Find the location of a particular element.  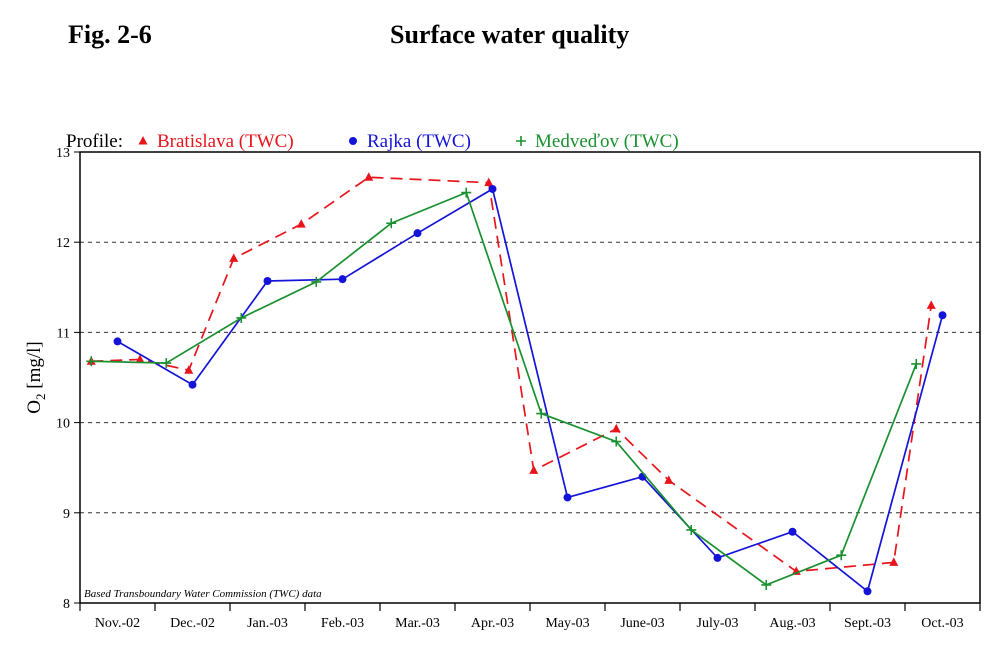

figure-label: Fig. 2-6 is located at coordinates (110, 34).